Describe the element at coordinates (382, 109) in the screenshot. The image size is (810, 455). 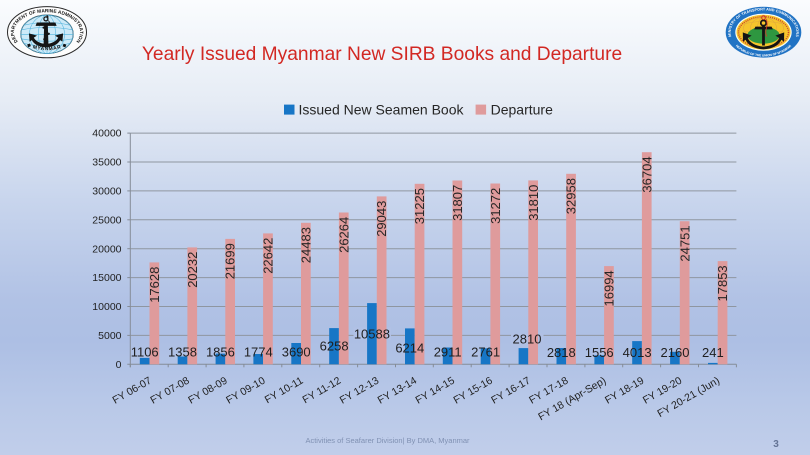
I see `svg-text: Issued New Seamen Book` at that location.